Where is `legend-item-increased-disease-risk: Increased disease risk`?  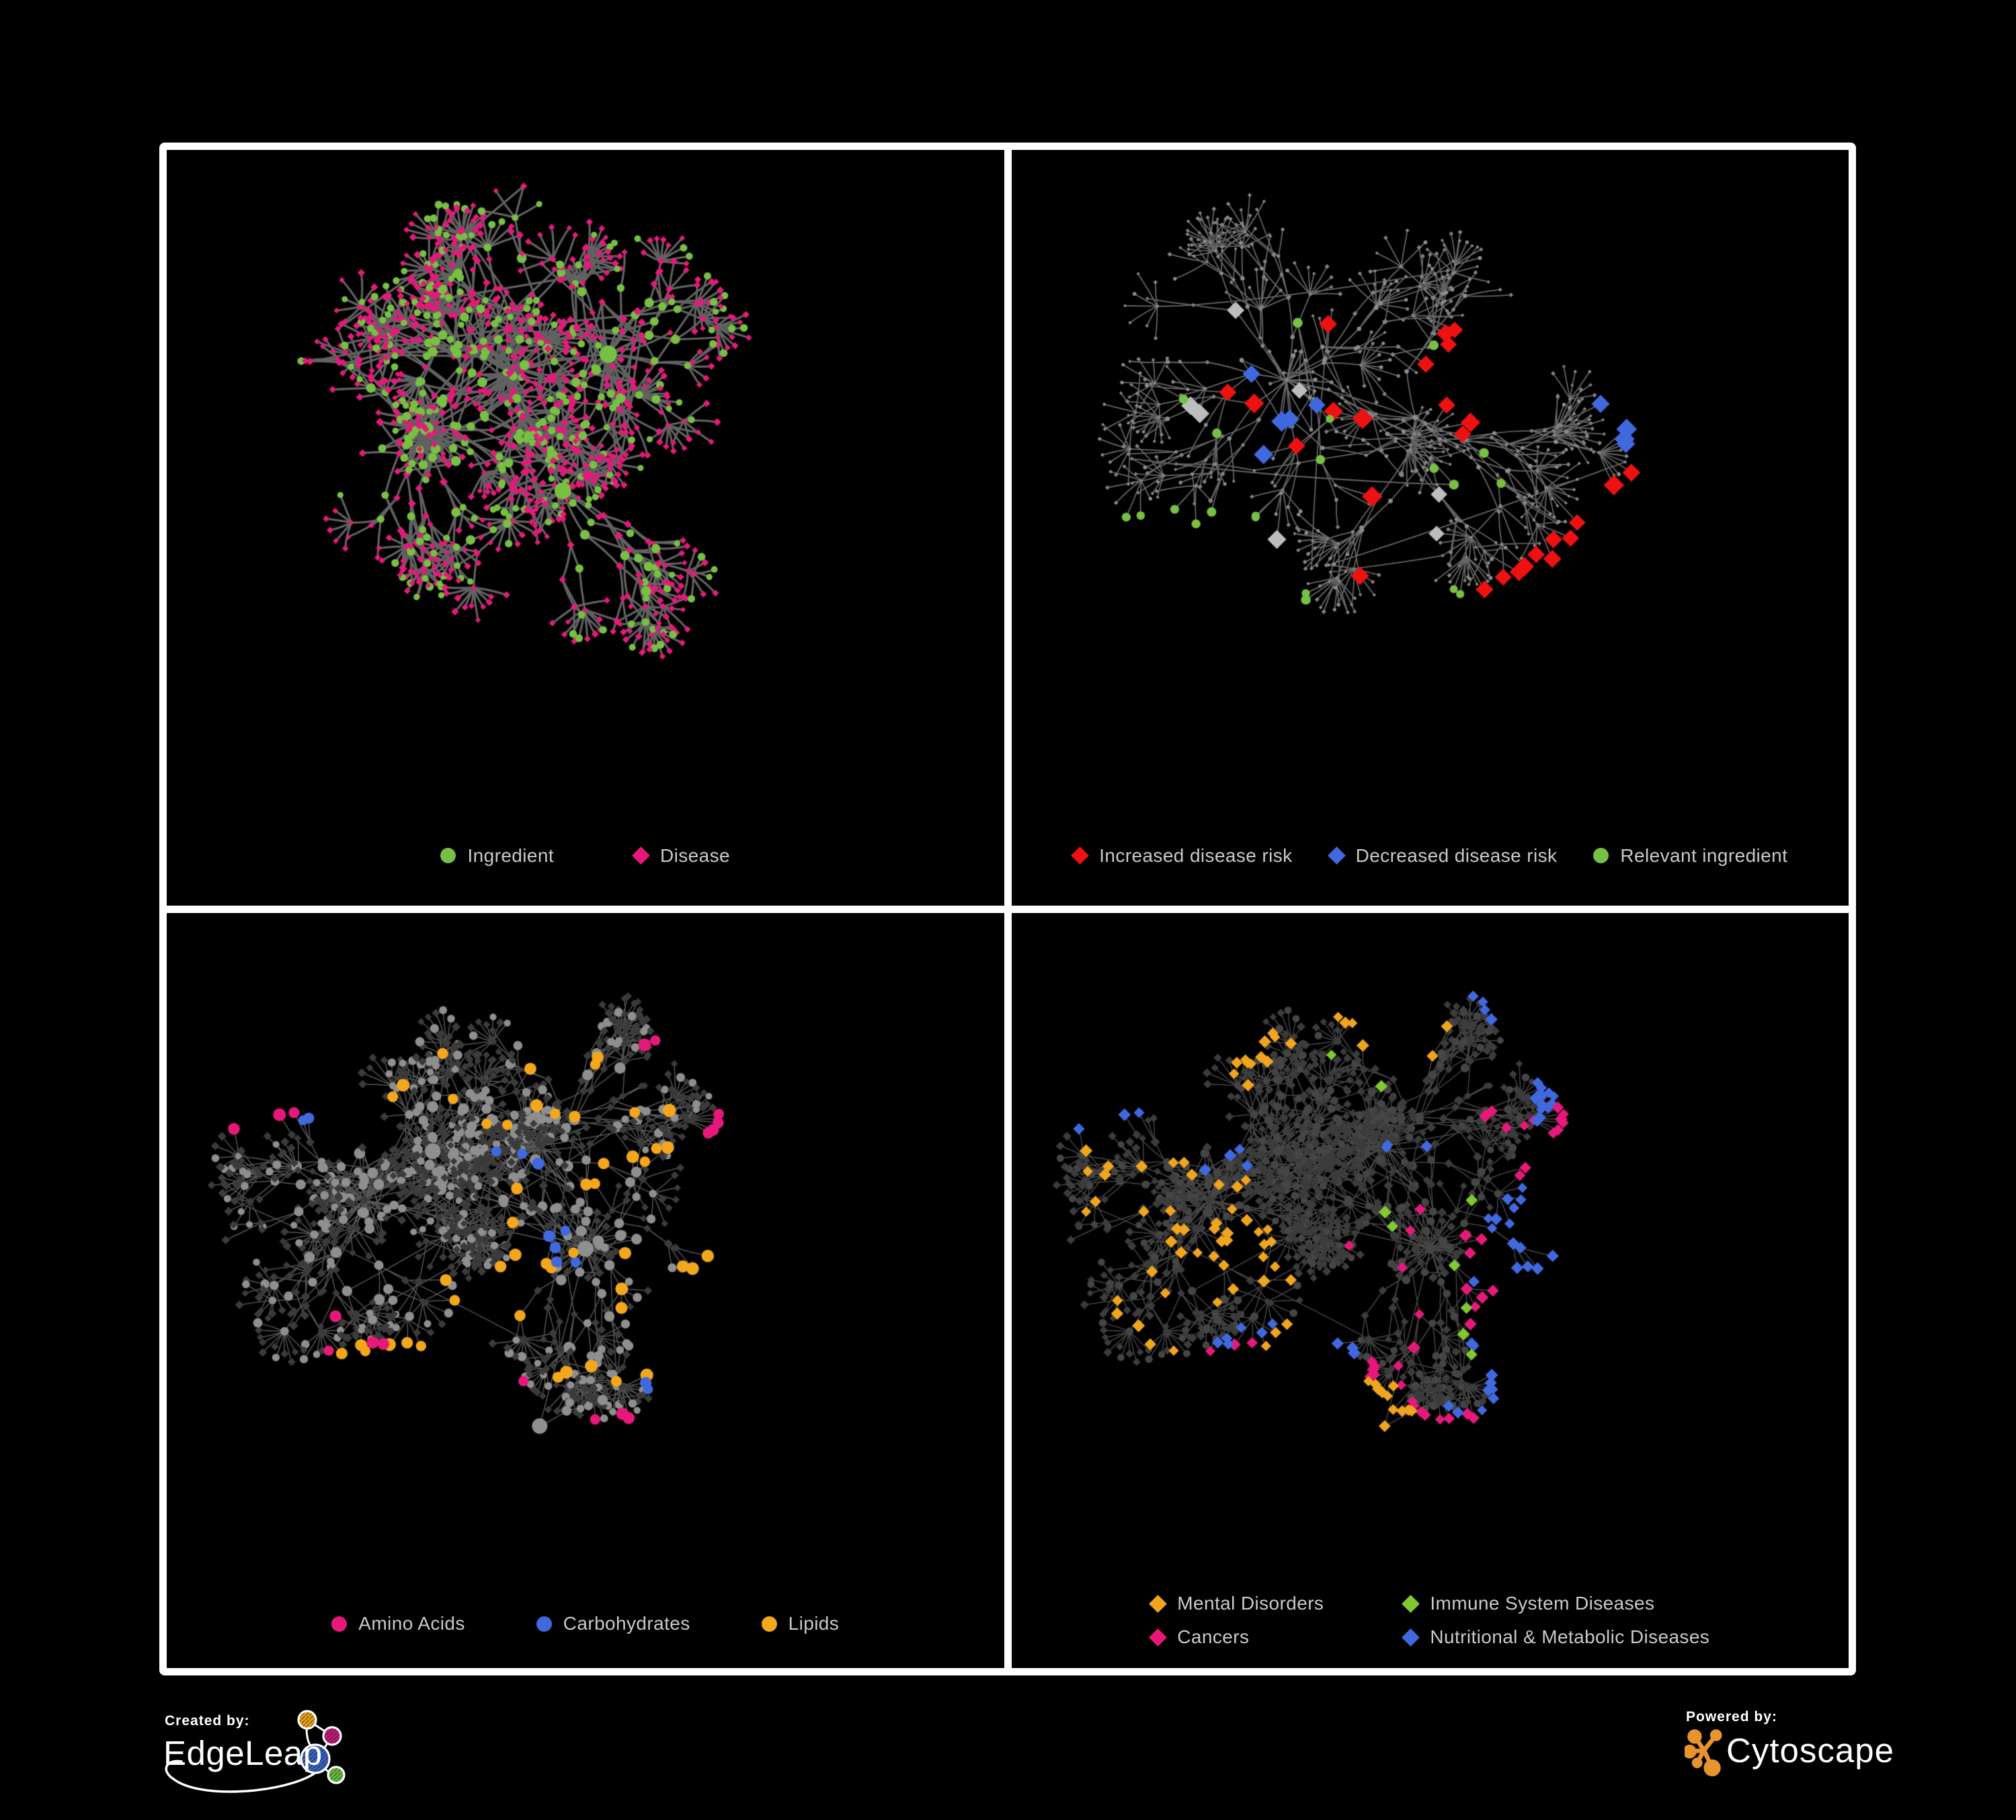 legend-item-increased-disease-risk: Increased disease risk is located at coordinates (1182, 855).